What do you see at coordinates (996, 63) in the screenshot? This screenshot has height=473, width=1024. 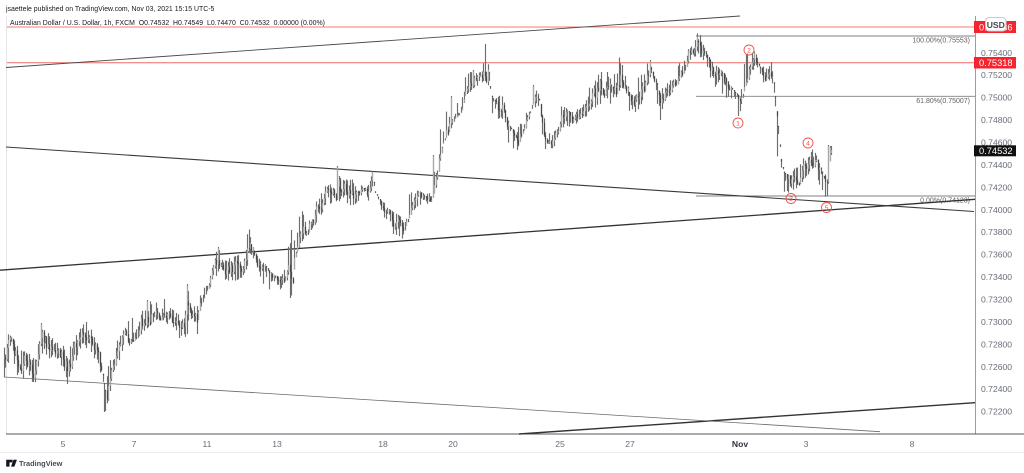 I see `svg-text: 0.75318` at bounding box center [996, 63].